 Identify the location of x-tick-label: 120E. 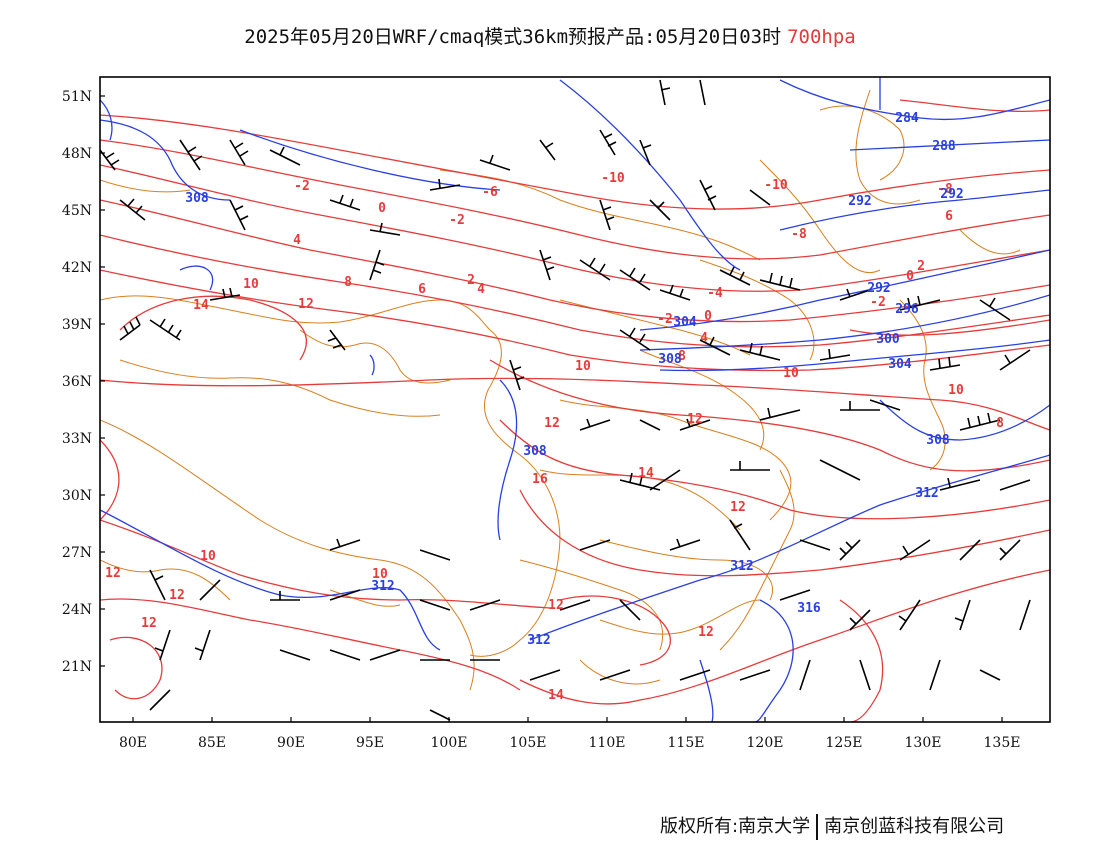
(765, 743).